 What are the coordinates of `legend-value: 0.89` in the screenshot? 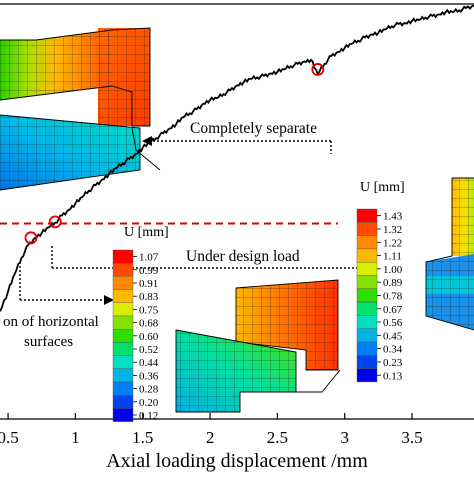 It's located at (393, 283).